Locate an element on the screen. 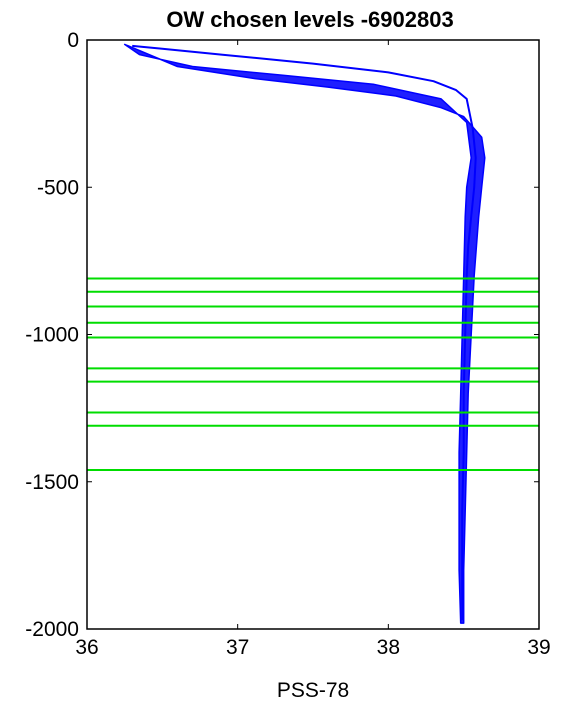 The width and height of the screenshot is (561, 713). y-tick-label: 0 is located at coordinates (73, 40).